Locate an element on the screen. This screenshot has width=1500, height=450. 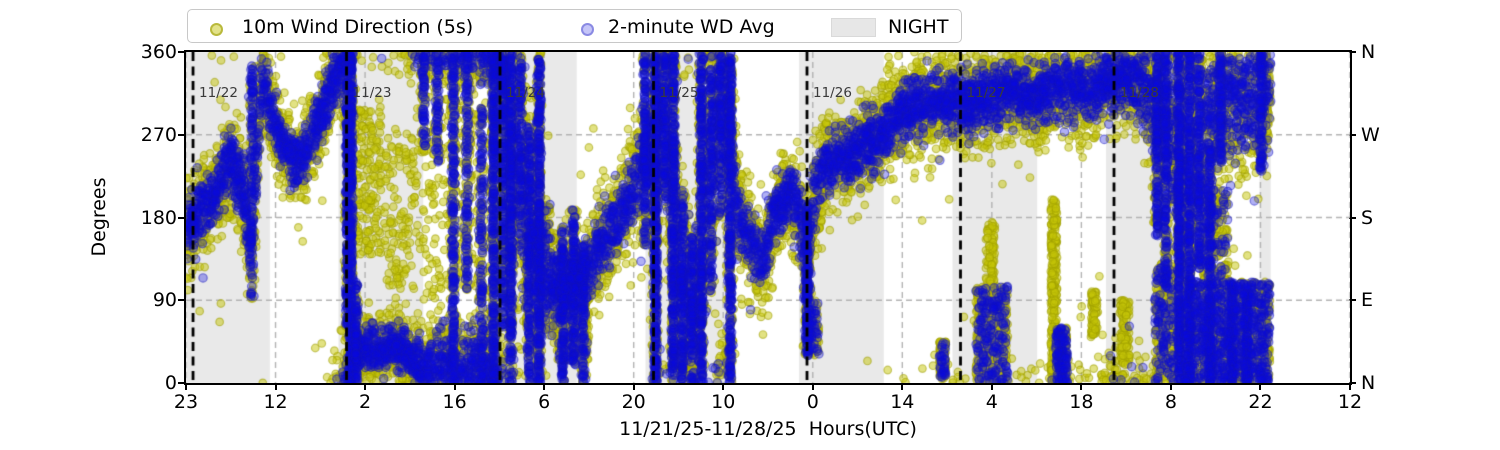
night-swatch-icon is located at coordinates (853, 27).